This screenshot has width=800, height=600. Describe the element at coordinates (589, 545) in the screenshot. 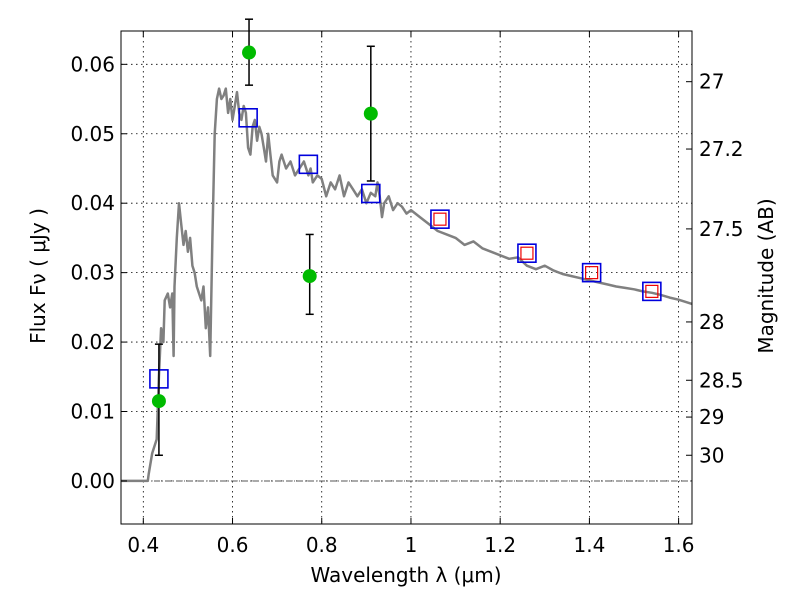

I see `x-tick-label: 1.4` at that location.